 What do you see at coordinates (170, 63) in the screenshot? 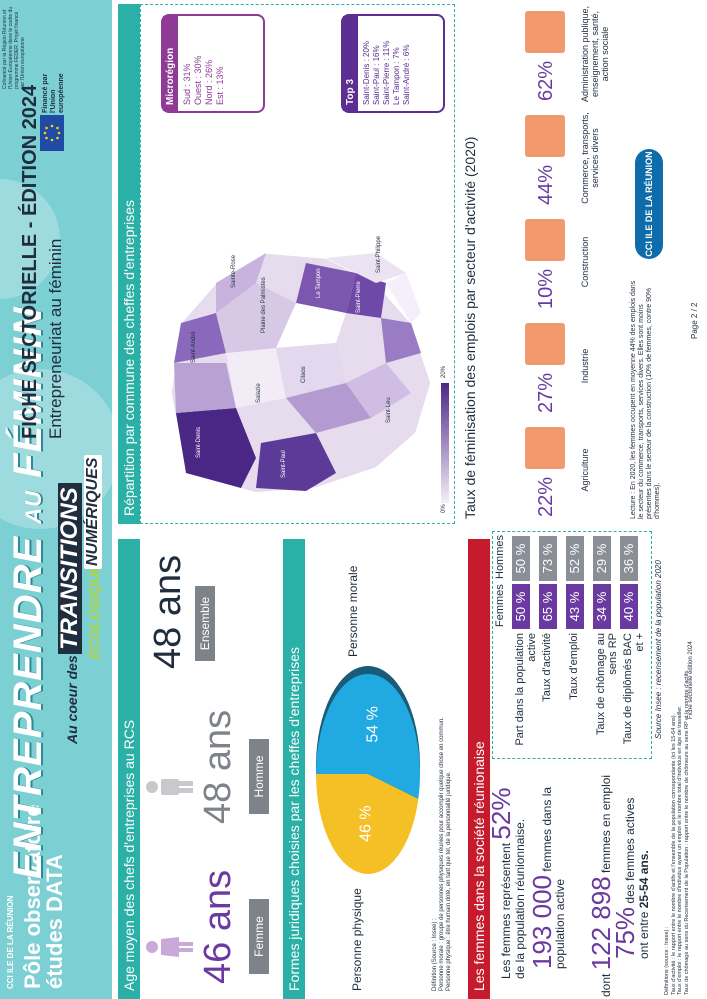
I see `microregion-title: Microrégion` at bounding box center [170, 63].